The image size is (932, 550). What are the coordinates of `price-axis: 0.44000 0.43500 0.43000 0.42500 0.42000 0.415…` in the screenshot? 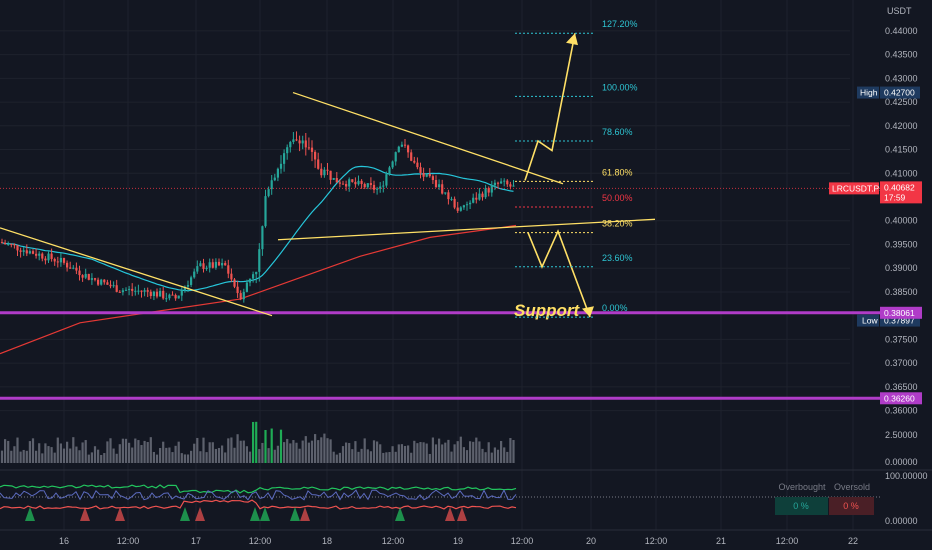 It's located at (906, 266).